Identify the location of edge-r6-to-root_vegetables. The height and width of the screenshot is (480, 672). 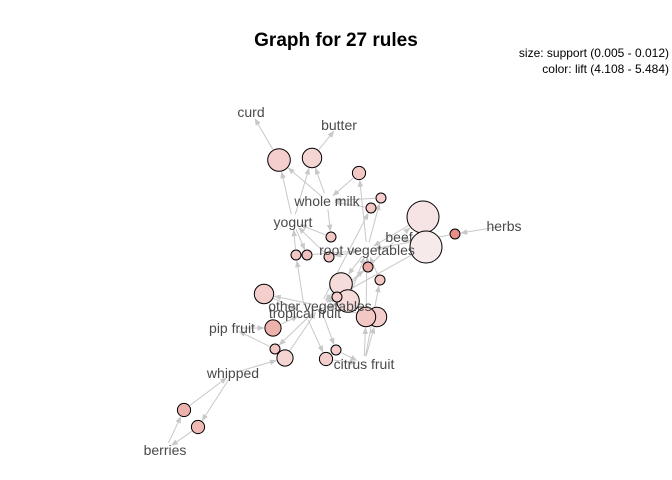
(391, 236).